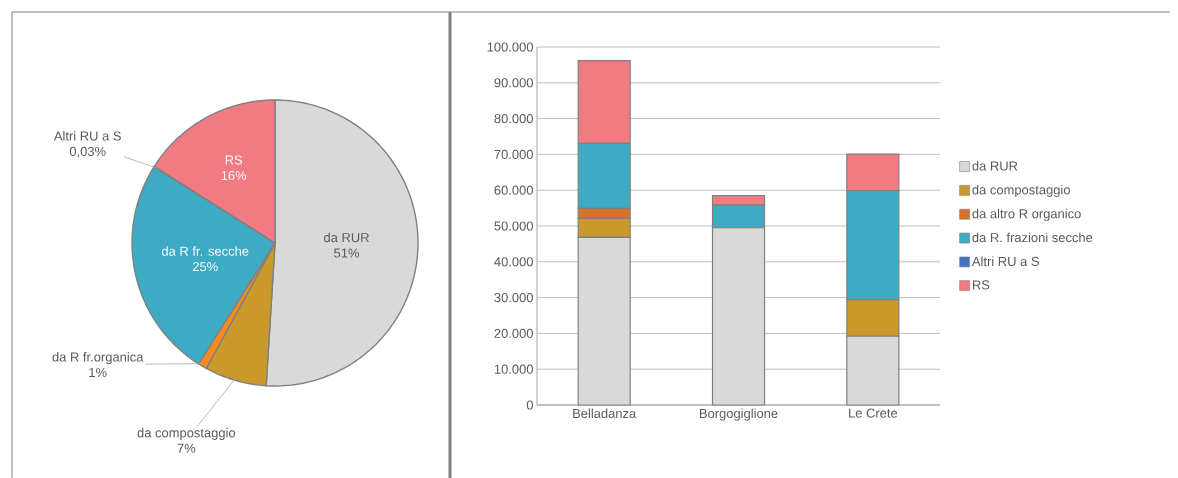 The height and width of the screenshot is (478, 1178). I want to click on y-tick-label: 60.000, so click(513, 190).